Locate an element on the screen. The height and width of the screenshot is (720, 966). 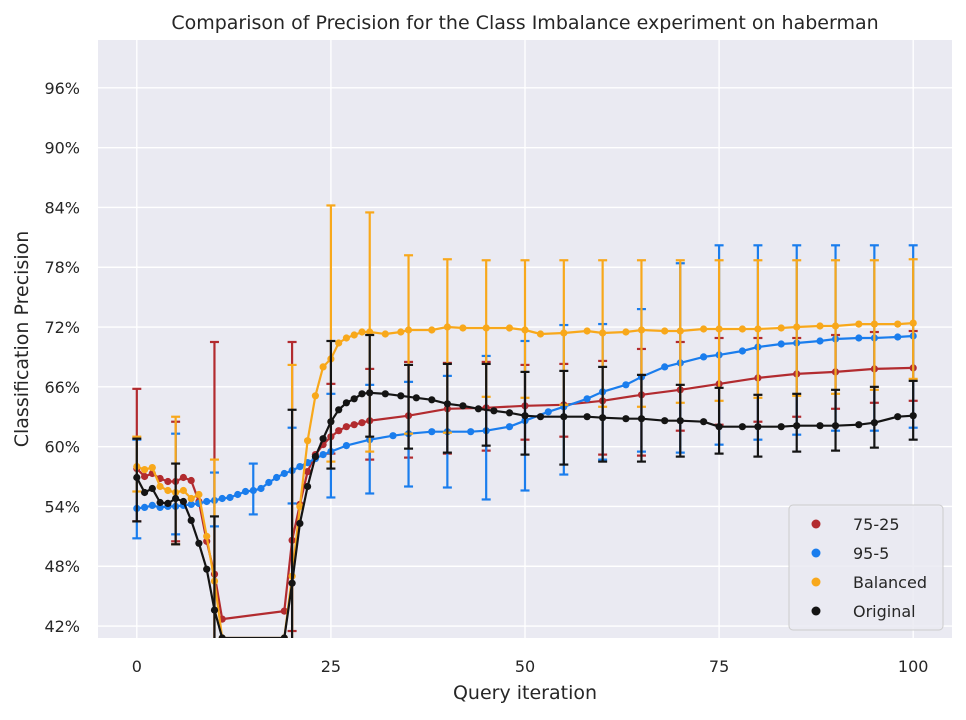
legend-label-original: Original is located at coordinates (884, 611).